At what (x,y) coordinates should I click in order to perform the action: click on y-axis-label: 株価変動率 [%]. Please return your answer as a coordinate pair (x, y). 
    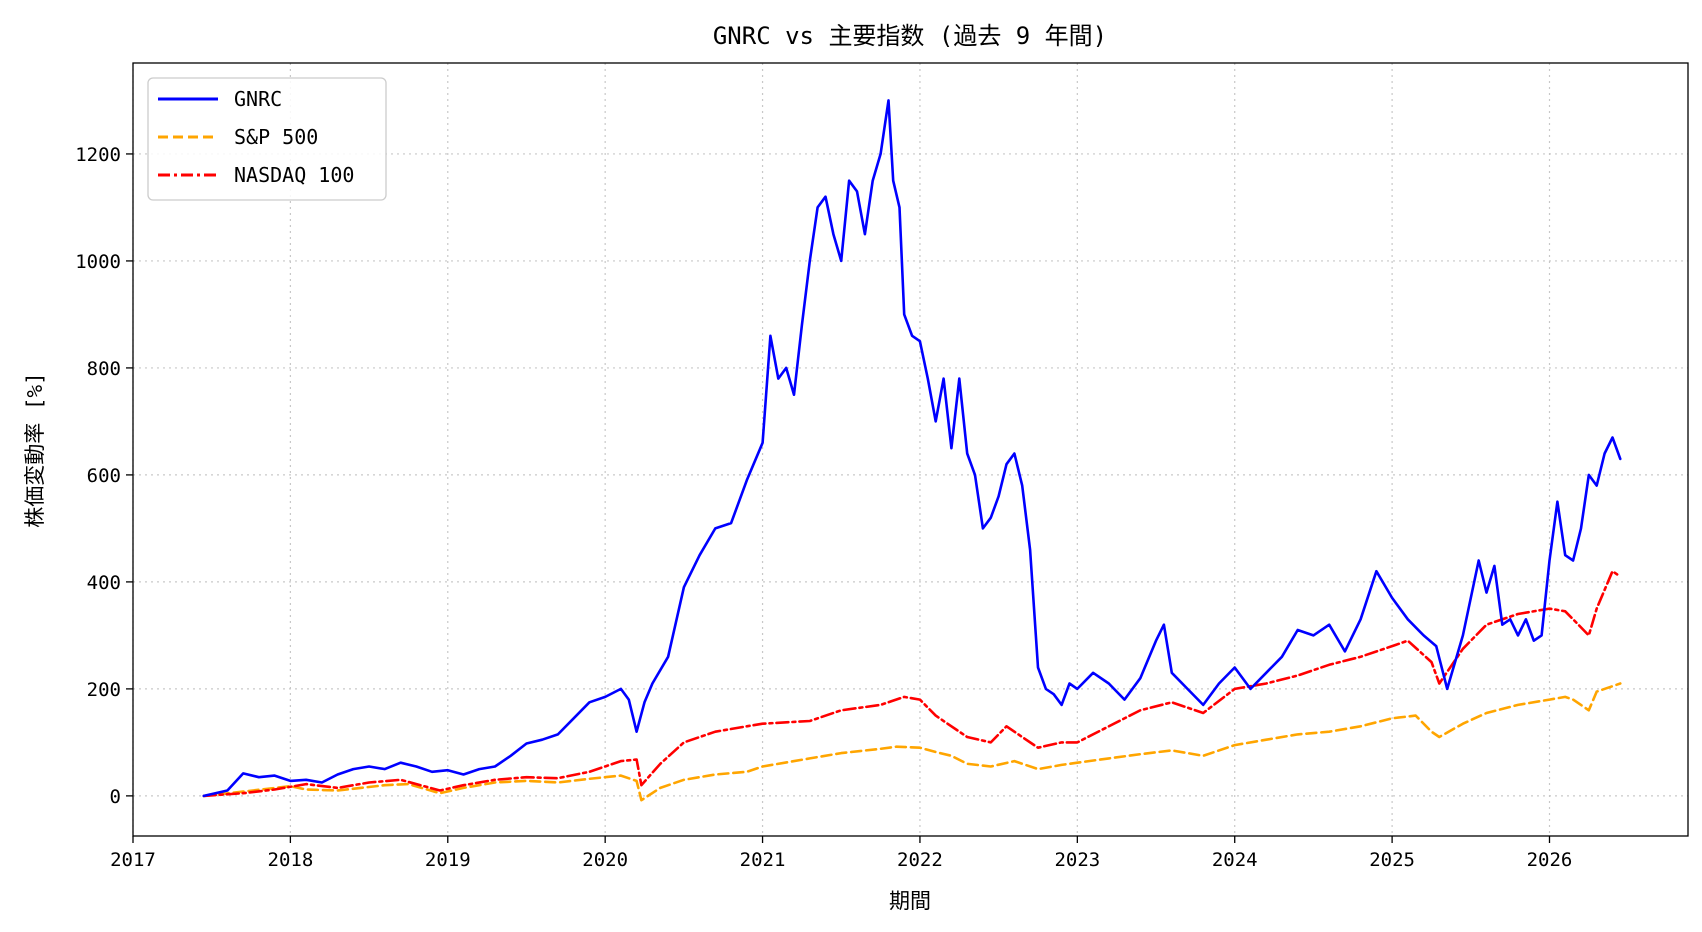
    Looking at the image, I should click on (35, 450).